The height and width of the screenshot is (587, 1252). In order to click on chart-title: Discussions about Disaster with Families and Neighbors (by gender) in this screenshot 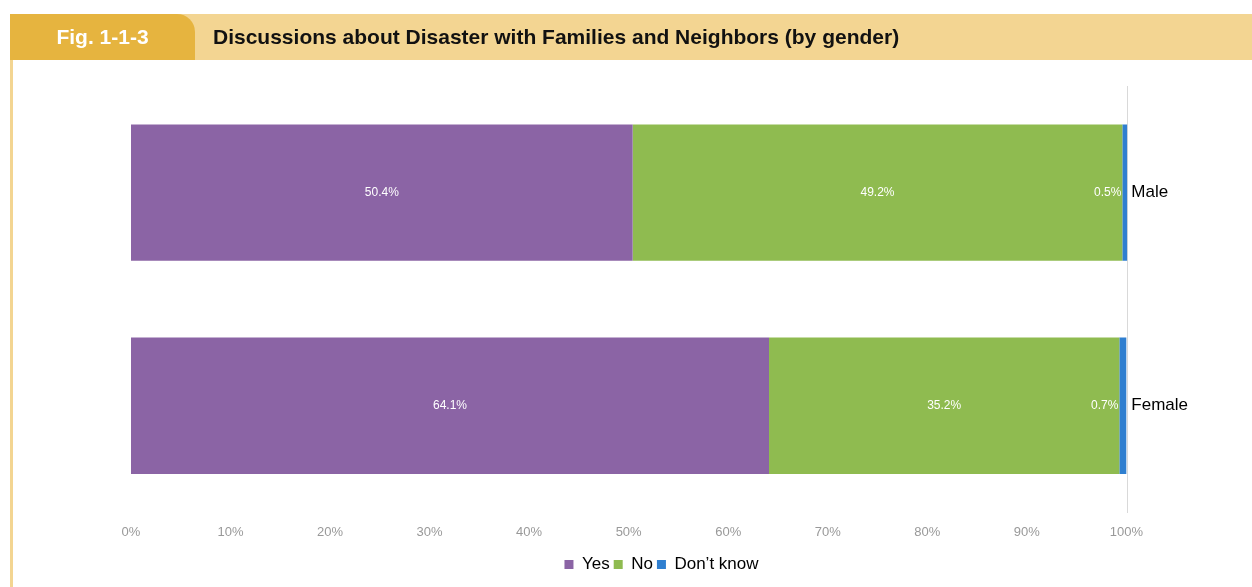, I will do `click(556, 37)`.